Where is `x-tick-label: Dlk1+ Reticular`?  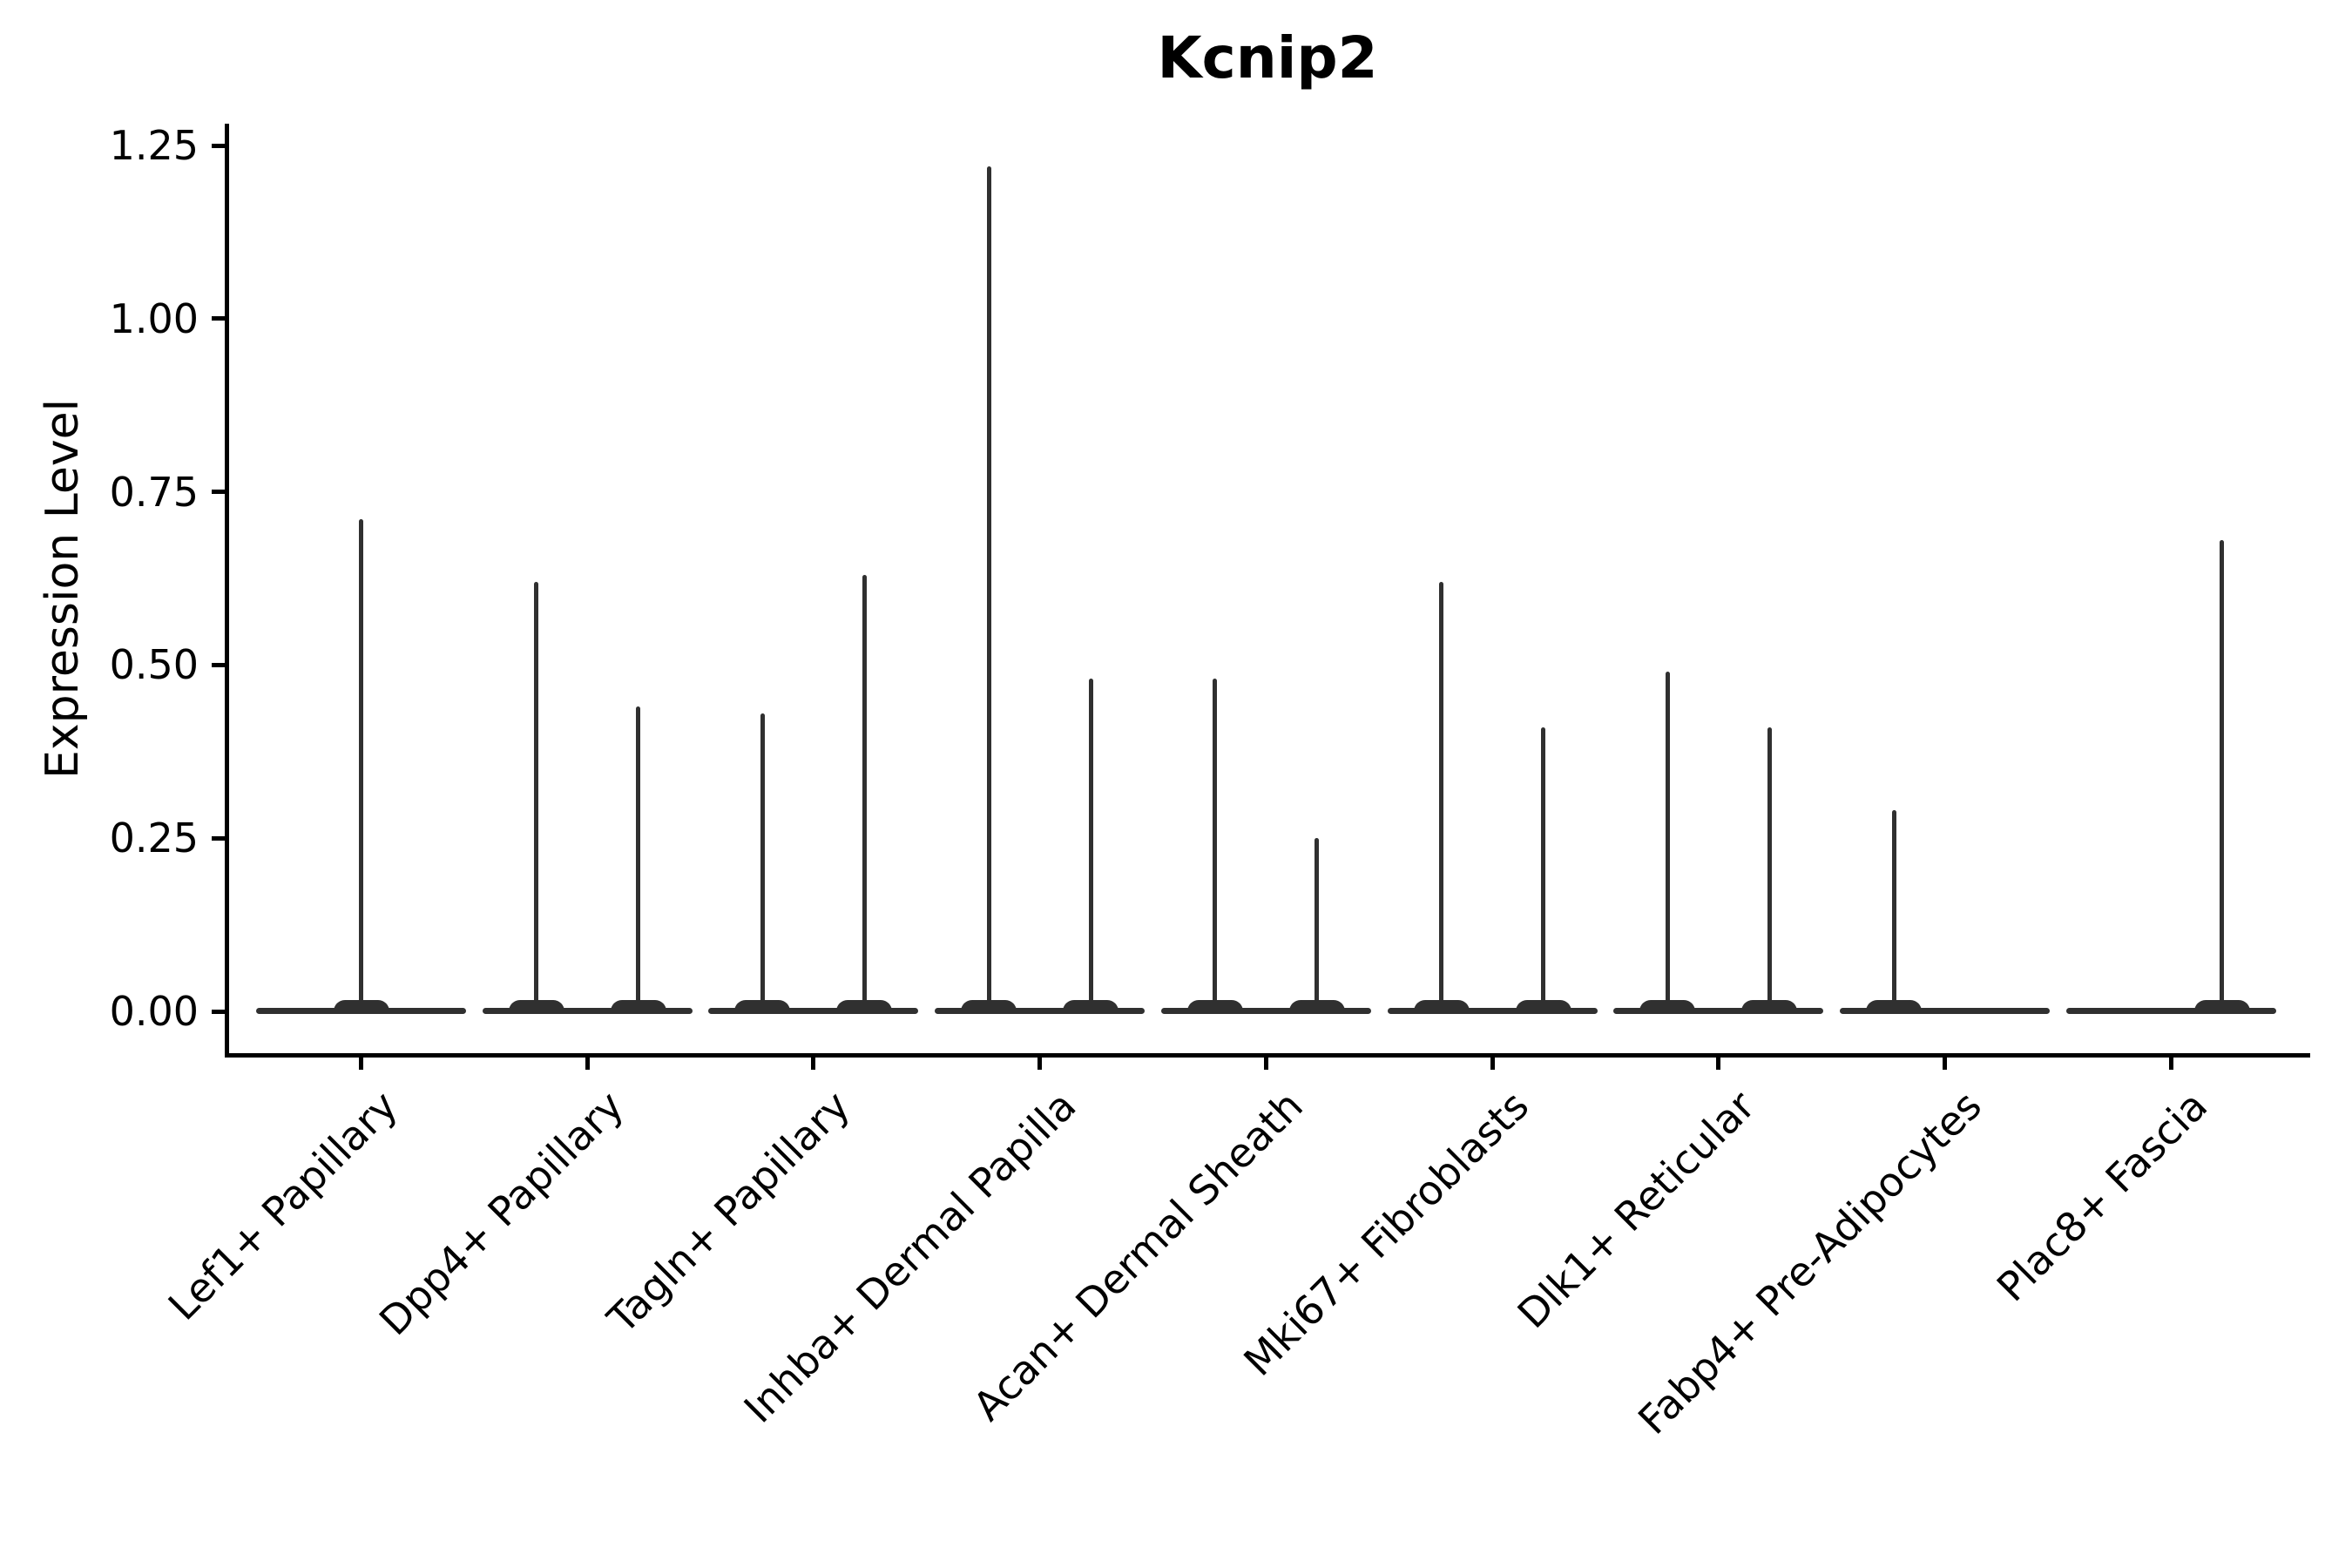 x-tick-label: Dlk1+ Reticular is located at coordinates (1636, 1210).